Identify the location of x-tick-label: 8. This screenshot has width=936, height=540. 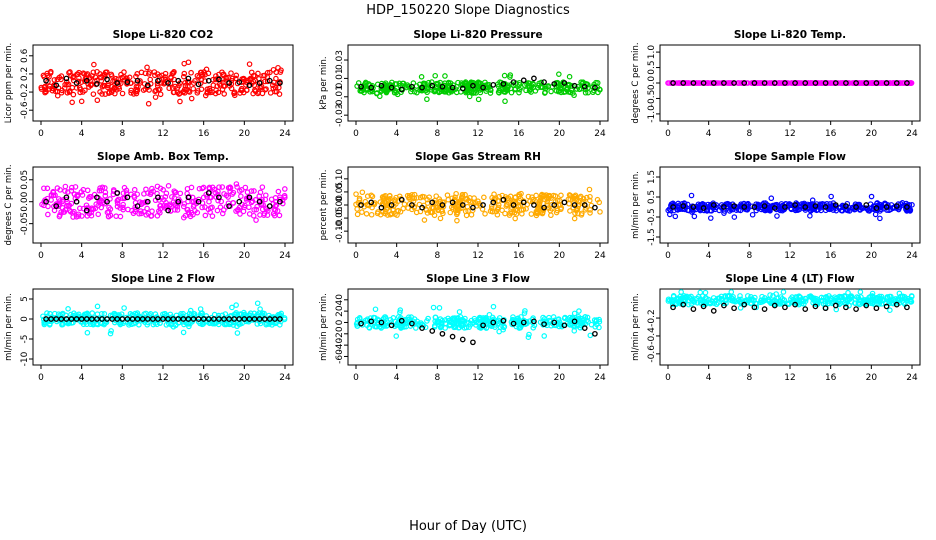
(122, 378).